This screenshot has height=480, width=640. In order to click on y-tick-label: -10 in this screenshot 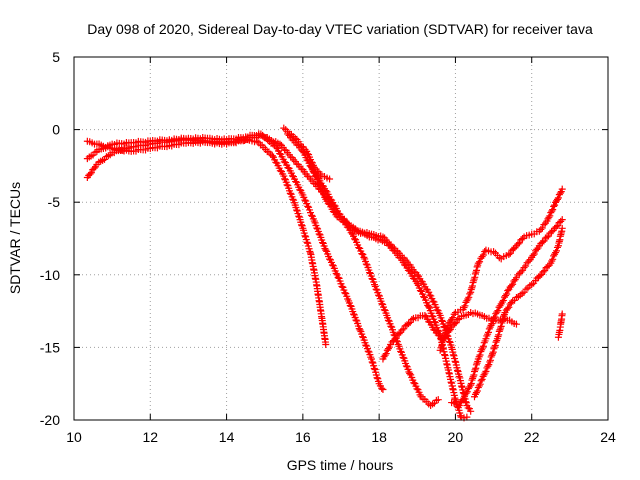, I will do `click(50, 275)`.